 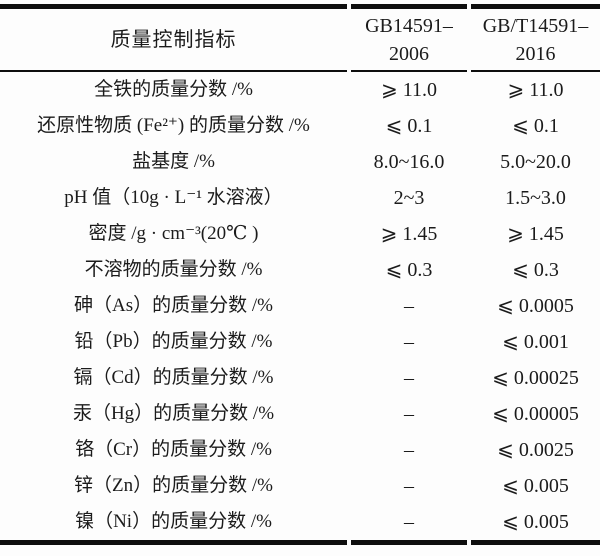 I want to click on indicator-label: pH 值（10g · L⁻¹ 水溶液）, so click(x=173, y=197).